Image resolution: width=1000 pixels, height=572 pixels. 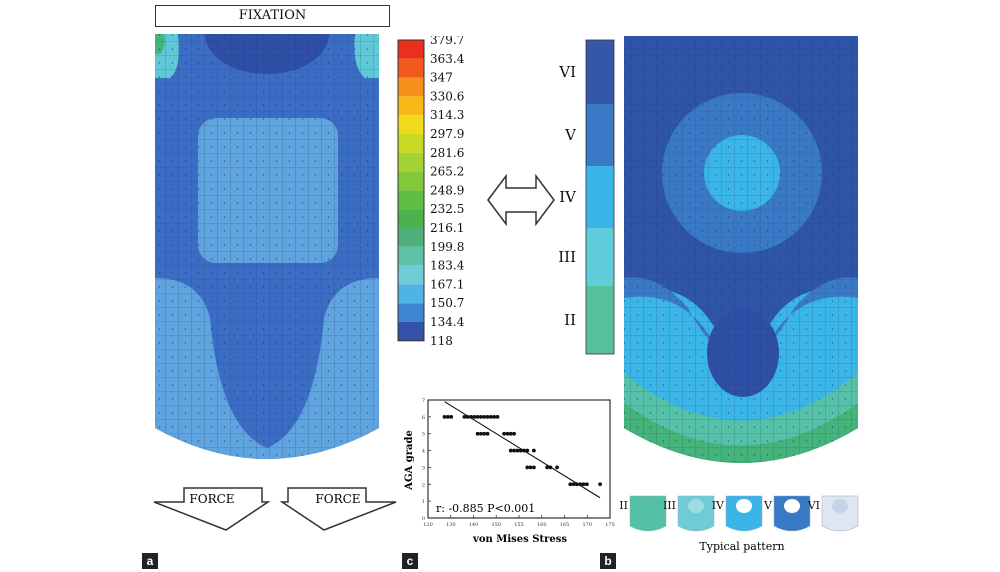 I want to click on typical-pattern-grade-label: IV, so click(x=718, y=505).